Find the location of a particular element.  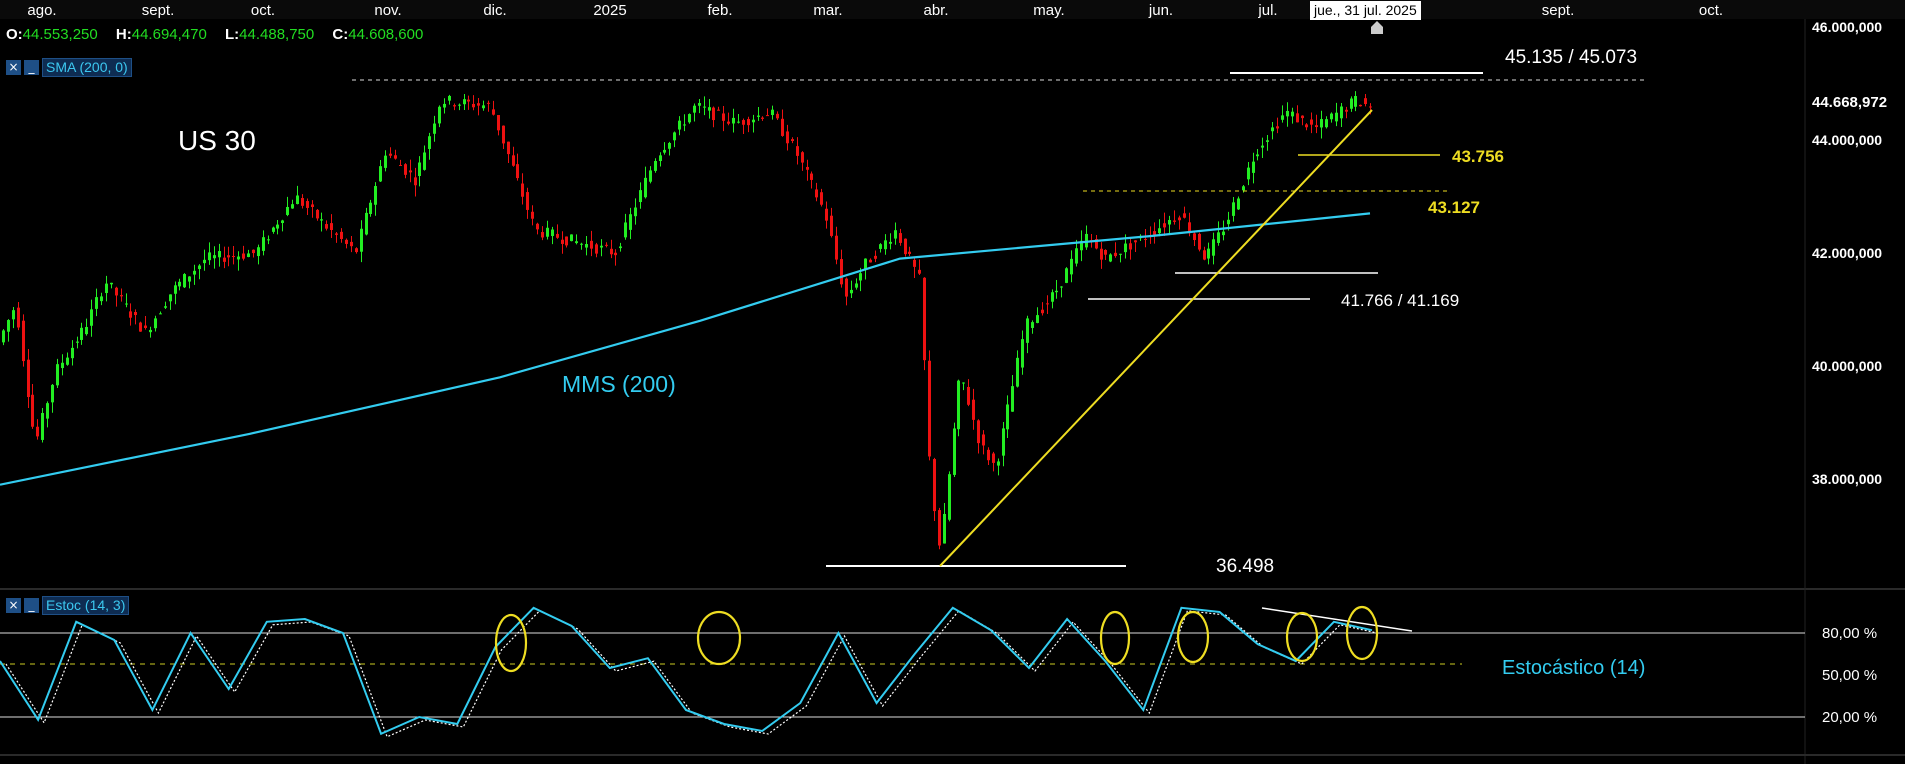

stoch-y-tick-label: 20,00 % is located at coordinates (1849, 717).